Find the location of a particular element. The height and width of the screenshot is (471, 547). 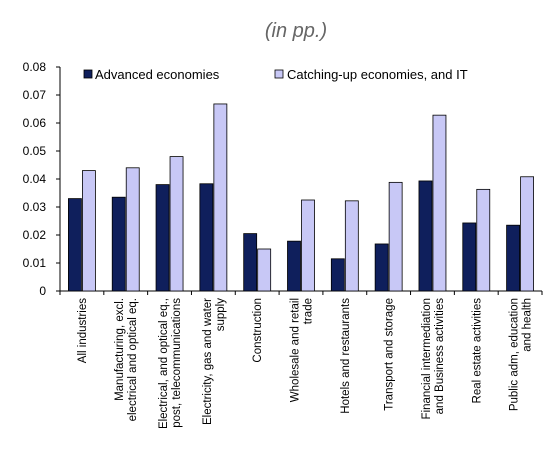

category-label: Real estate activities is located at coordinates (477, 351).